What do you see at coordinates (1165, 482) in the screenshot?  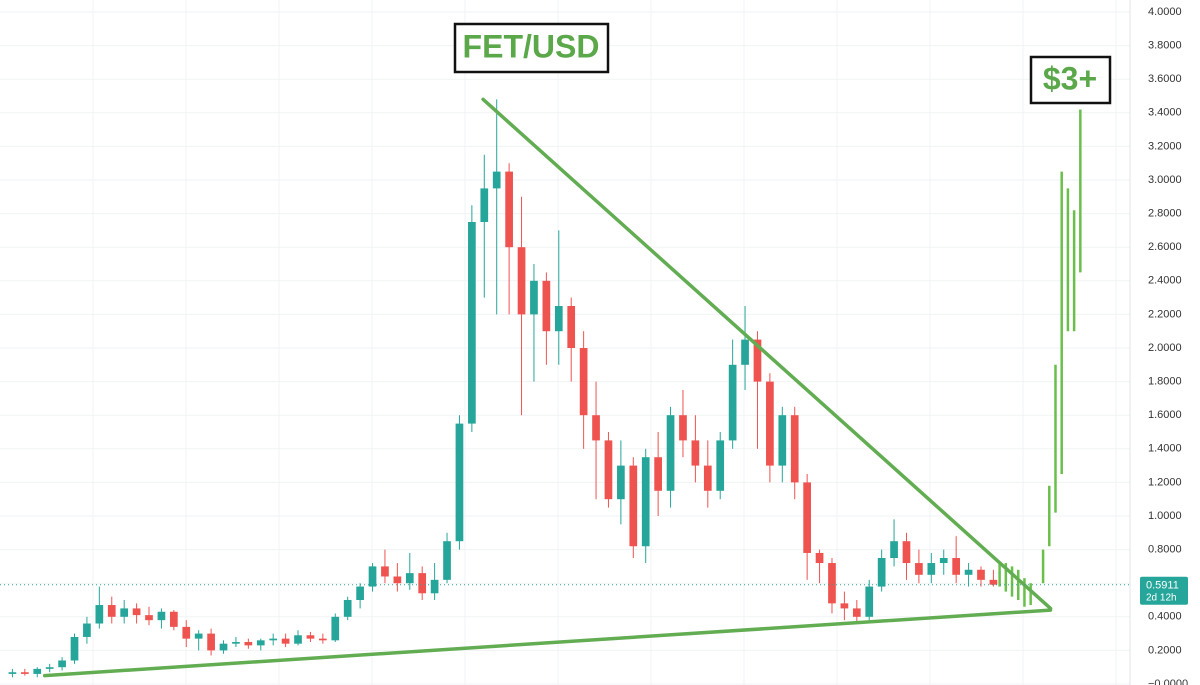 I see `y-tick-label: 1.2000` at bounding box center [1165, 482].